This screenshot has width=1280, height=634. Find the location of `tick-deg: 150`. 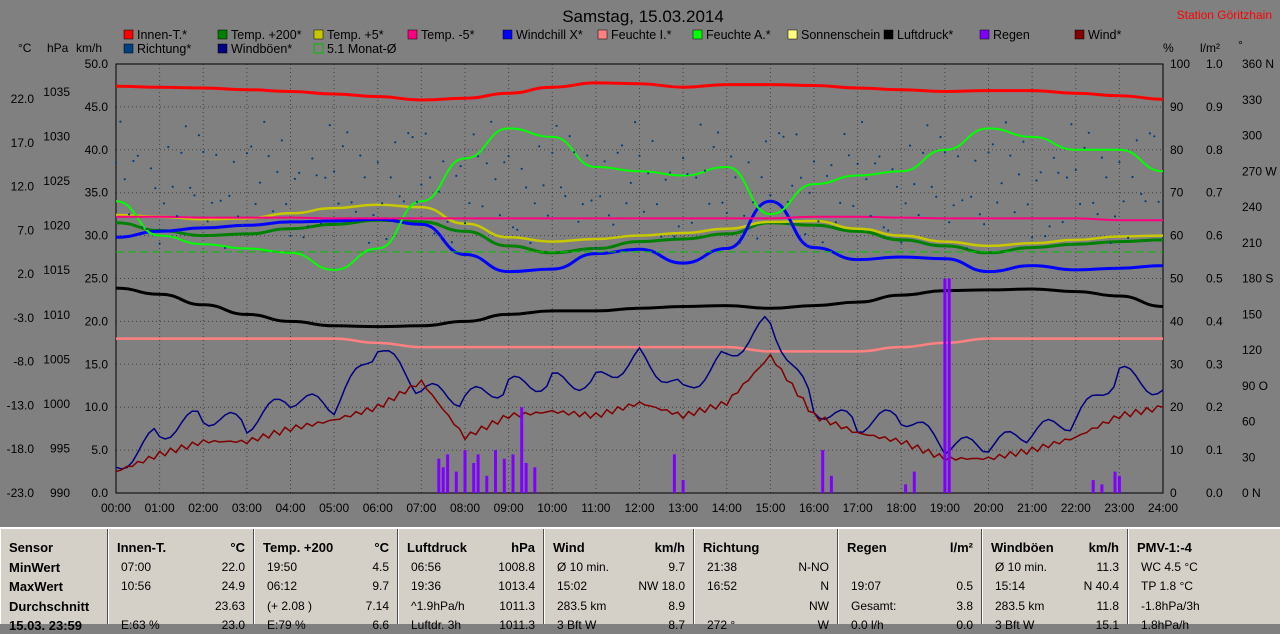

tick-deg: 150 is located at coordinates (1252, 314).